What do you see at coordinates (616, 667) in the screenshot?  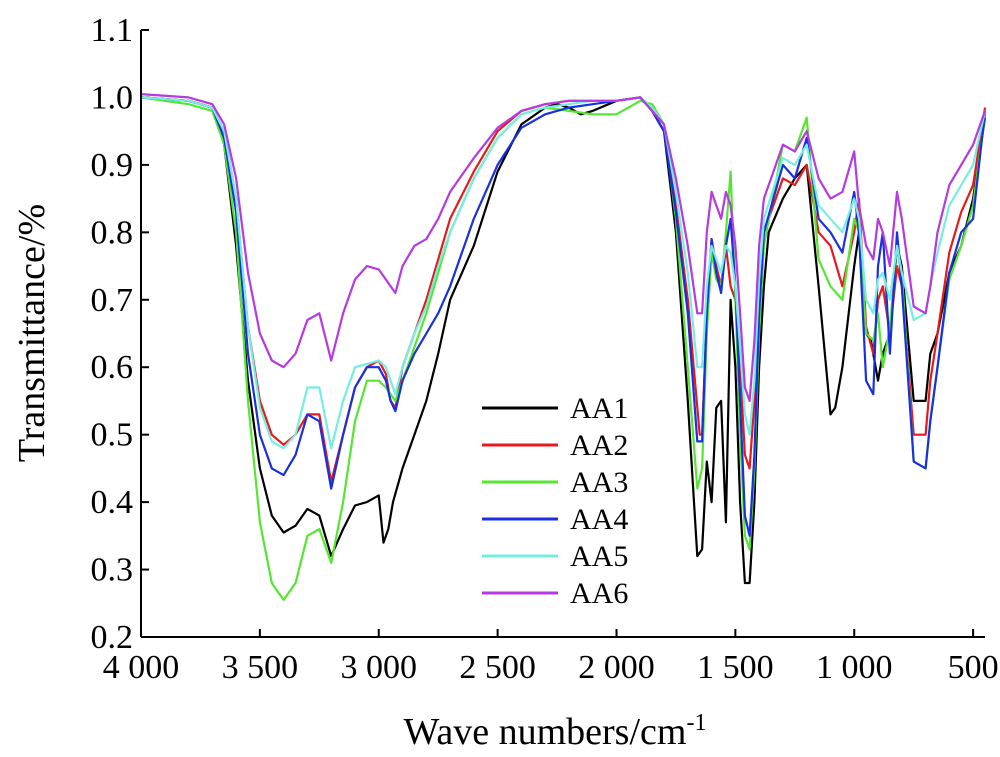 I see `x-tick-label: 2 000` at bounding box center [616, 667].